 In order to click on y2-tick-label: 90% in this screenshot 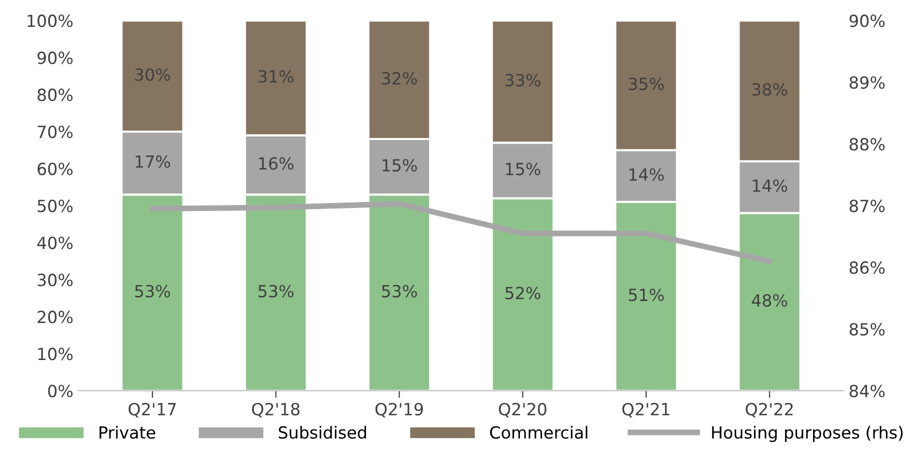, I will do `click(867, 21)`.